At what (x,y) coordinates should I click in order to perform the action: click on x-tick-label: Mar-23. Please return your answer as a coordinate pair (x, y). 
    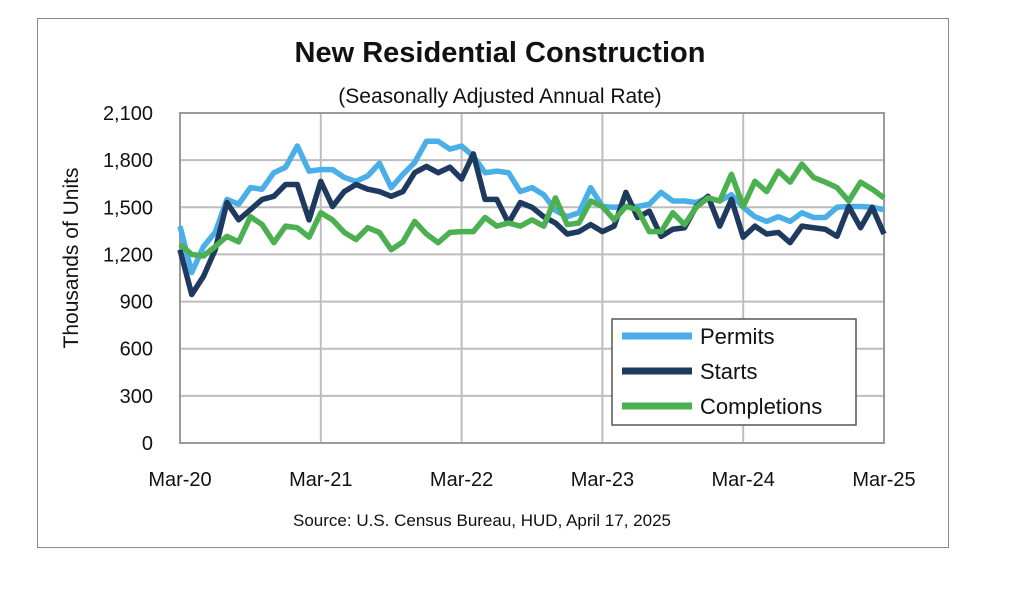
    Looking at the image, I should click on (602, 480).